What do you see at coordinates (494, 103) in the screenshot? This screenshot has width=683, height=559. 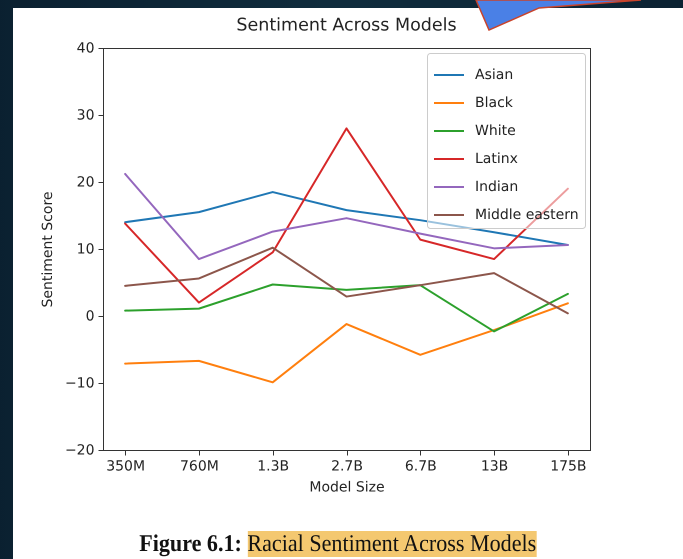 I see `legend-label: Black` at bounding box center [494, 103].